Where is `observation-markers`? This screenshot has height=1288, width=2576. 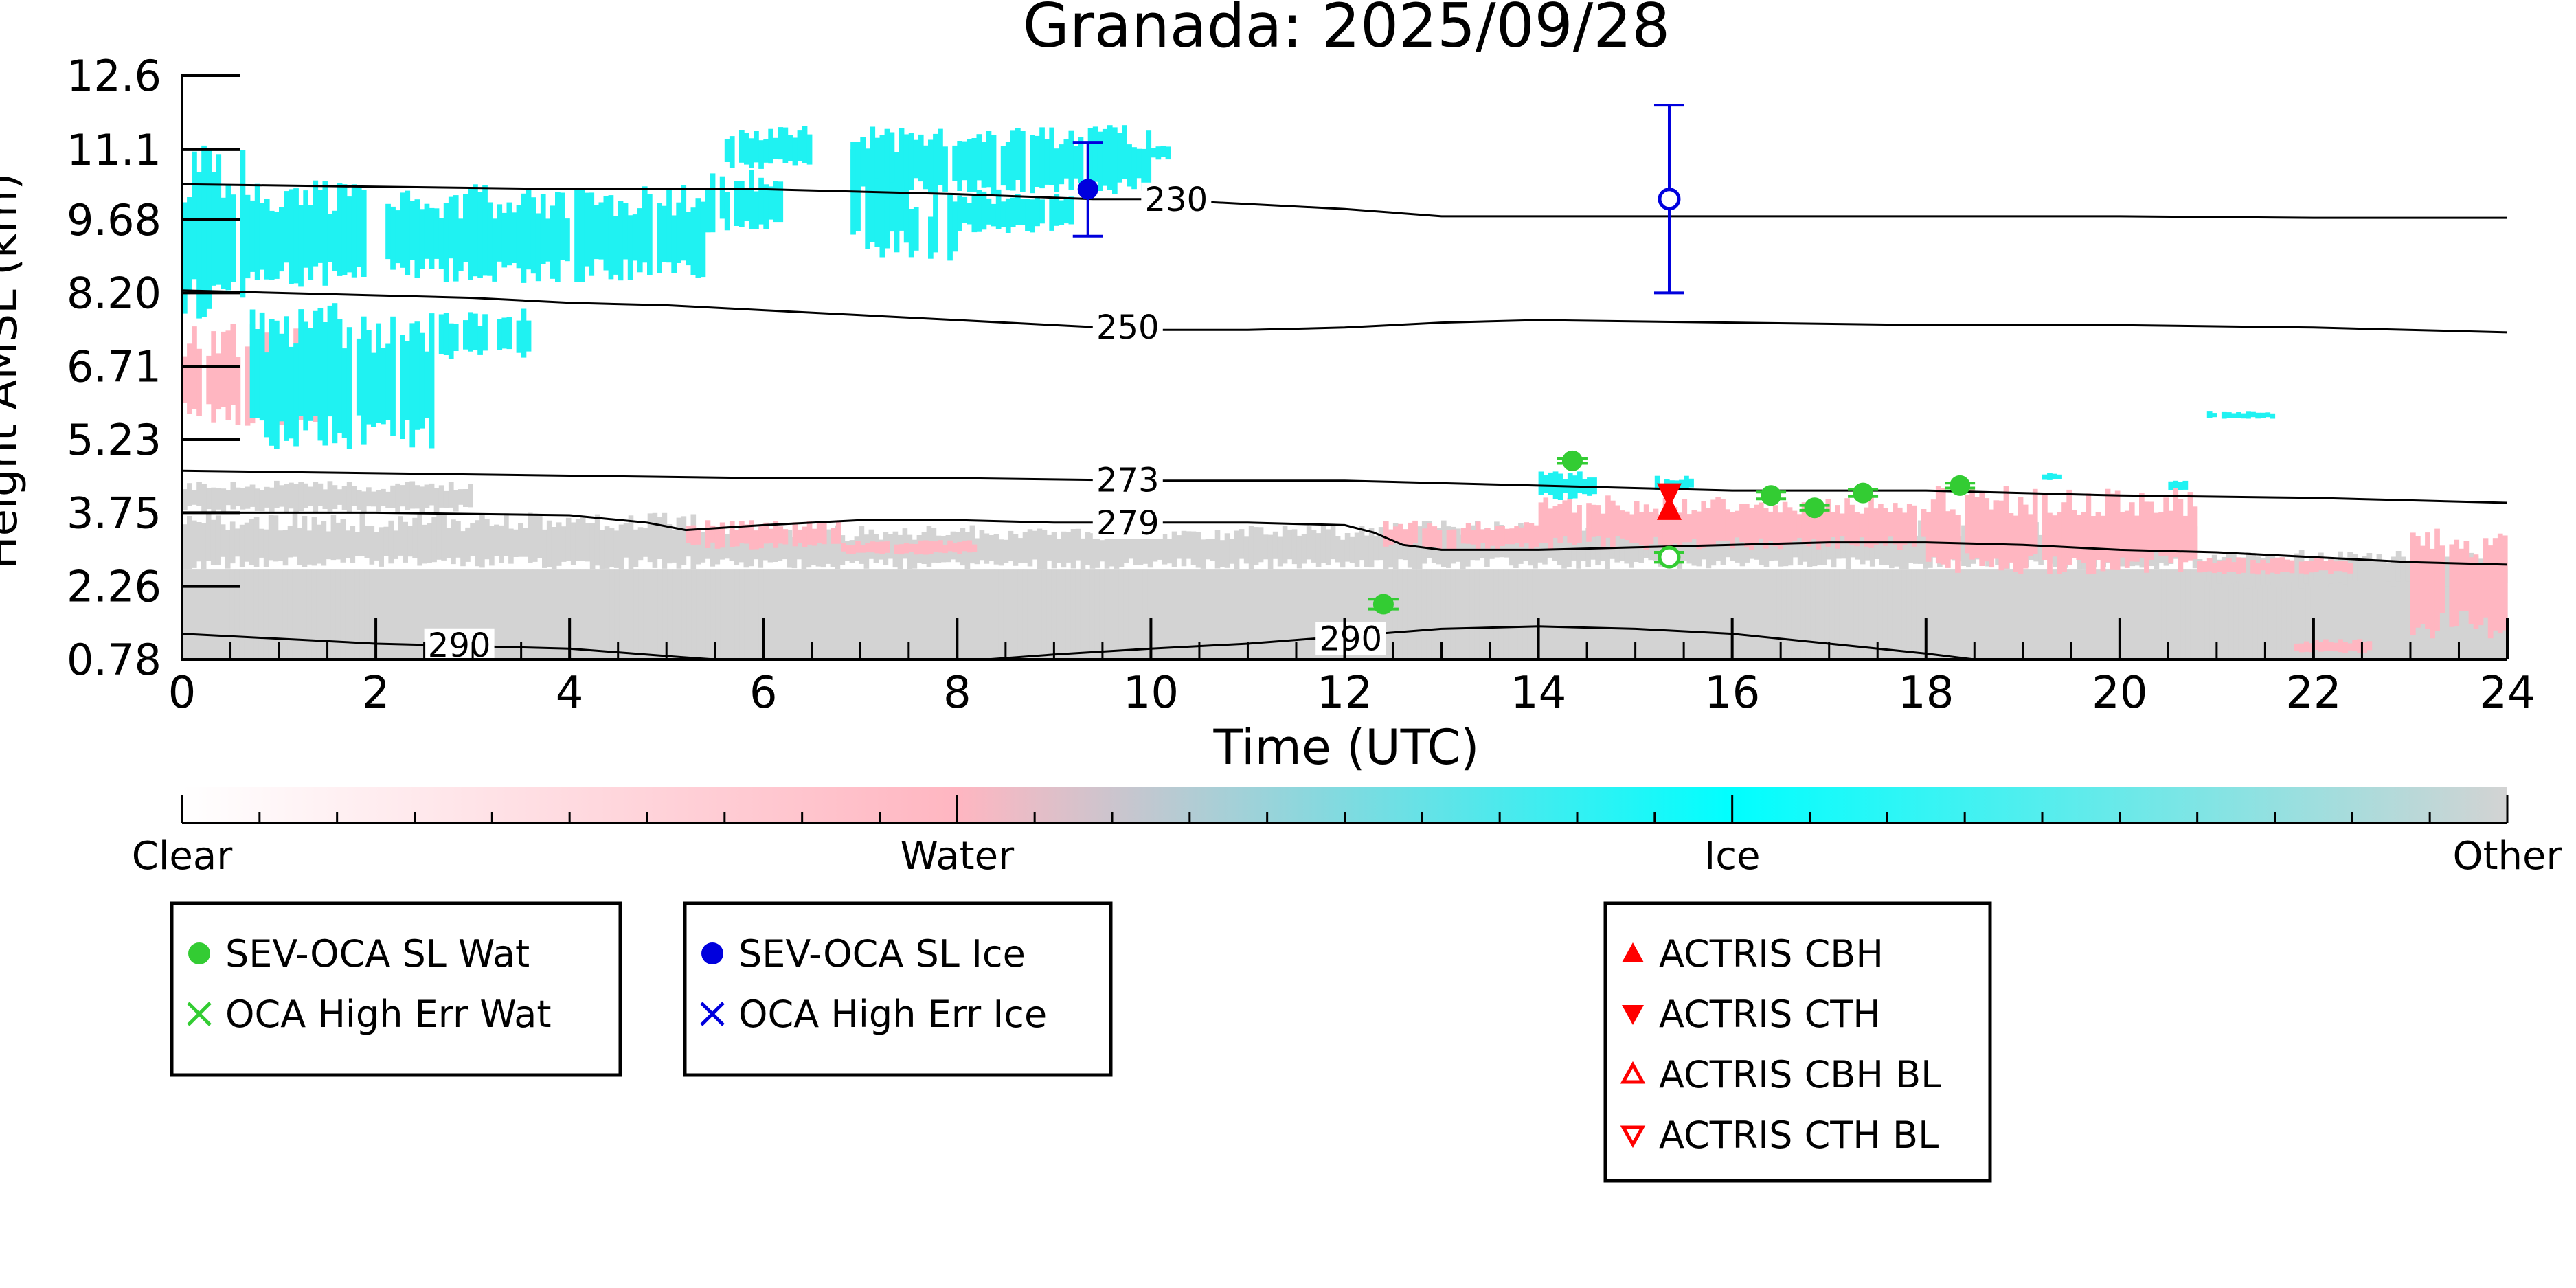
observation-markers is located at coordinates (1524, 359).